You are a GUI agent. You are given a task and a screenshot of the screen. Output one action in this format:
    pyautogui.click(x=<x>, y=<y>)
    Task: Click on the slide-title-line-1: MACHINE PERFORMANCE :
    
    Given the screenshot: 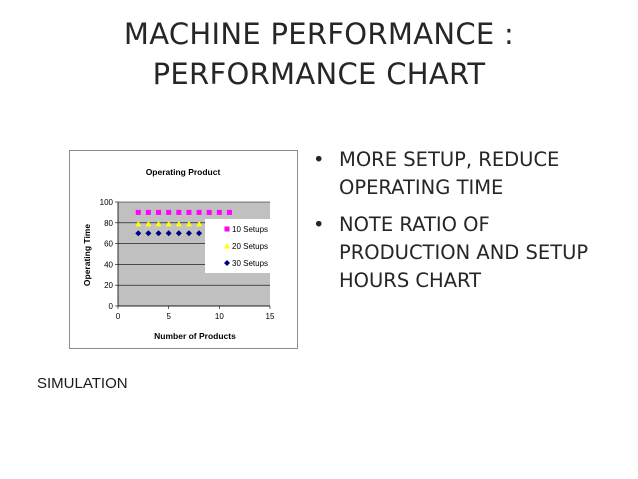 What is the action you would take?
    pyautogui.click(x=319, y=34)
    